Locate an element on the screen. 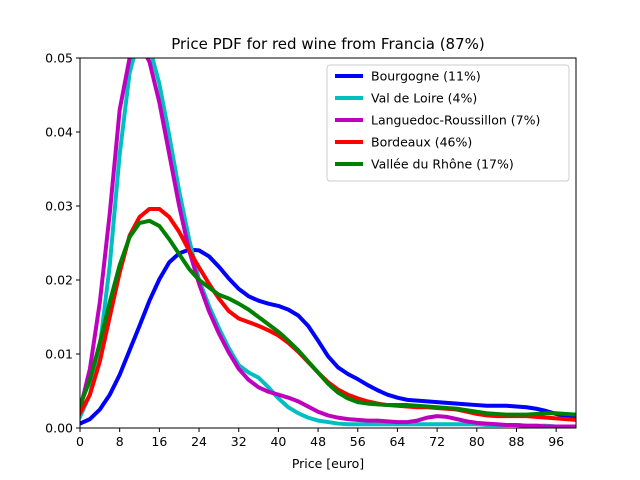 Image resolution: width=640 pixels, height=480 pixels. x-axis: 0 8 16 24 32 40 48 56 64 72 80 88 96 is located at coordinates (320, 438).